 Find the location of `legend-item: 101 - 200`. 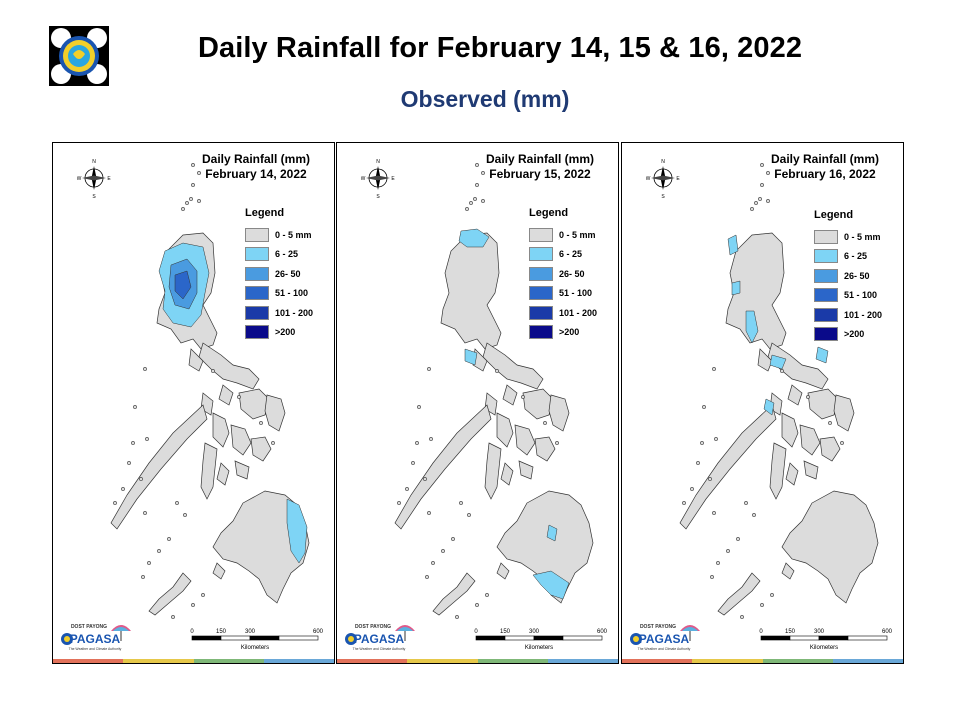

legend-item: 101 - 200 is located at coordinates (279, 313).